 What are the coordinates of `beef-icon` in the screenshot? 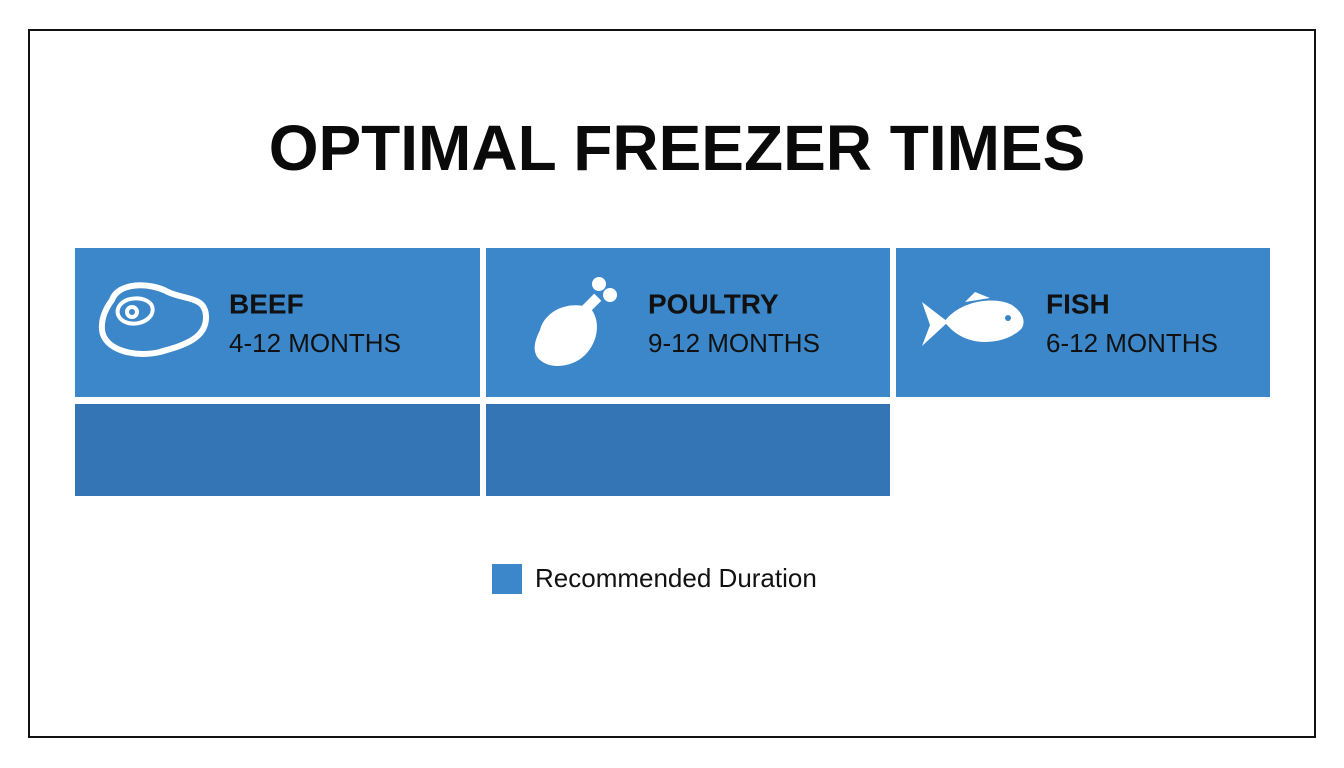 It's located at (154, 319).